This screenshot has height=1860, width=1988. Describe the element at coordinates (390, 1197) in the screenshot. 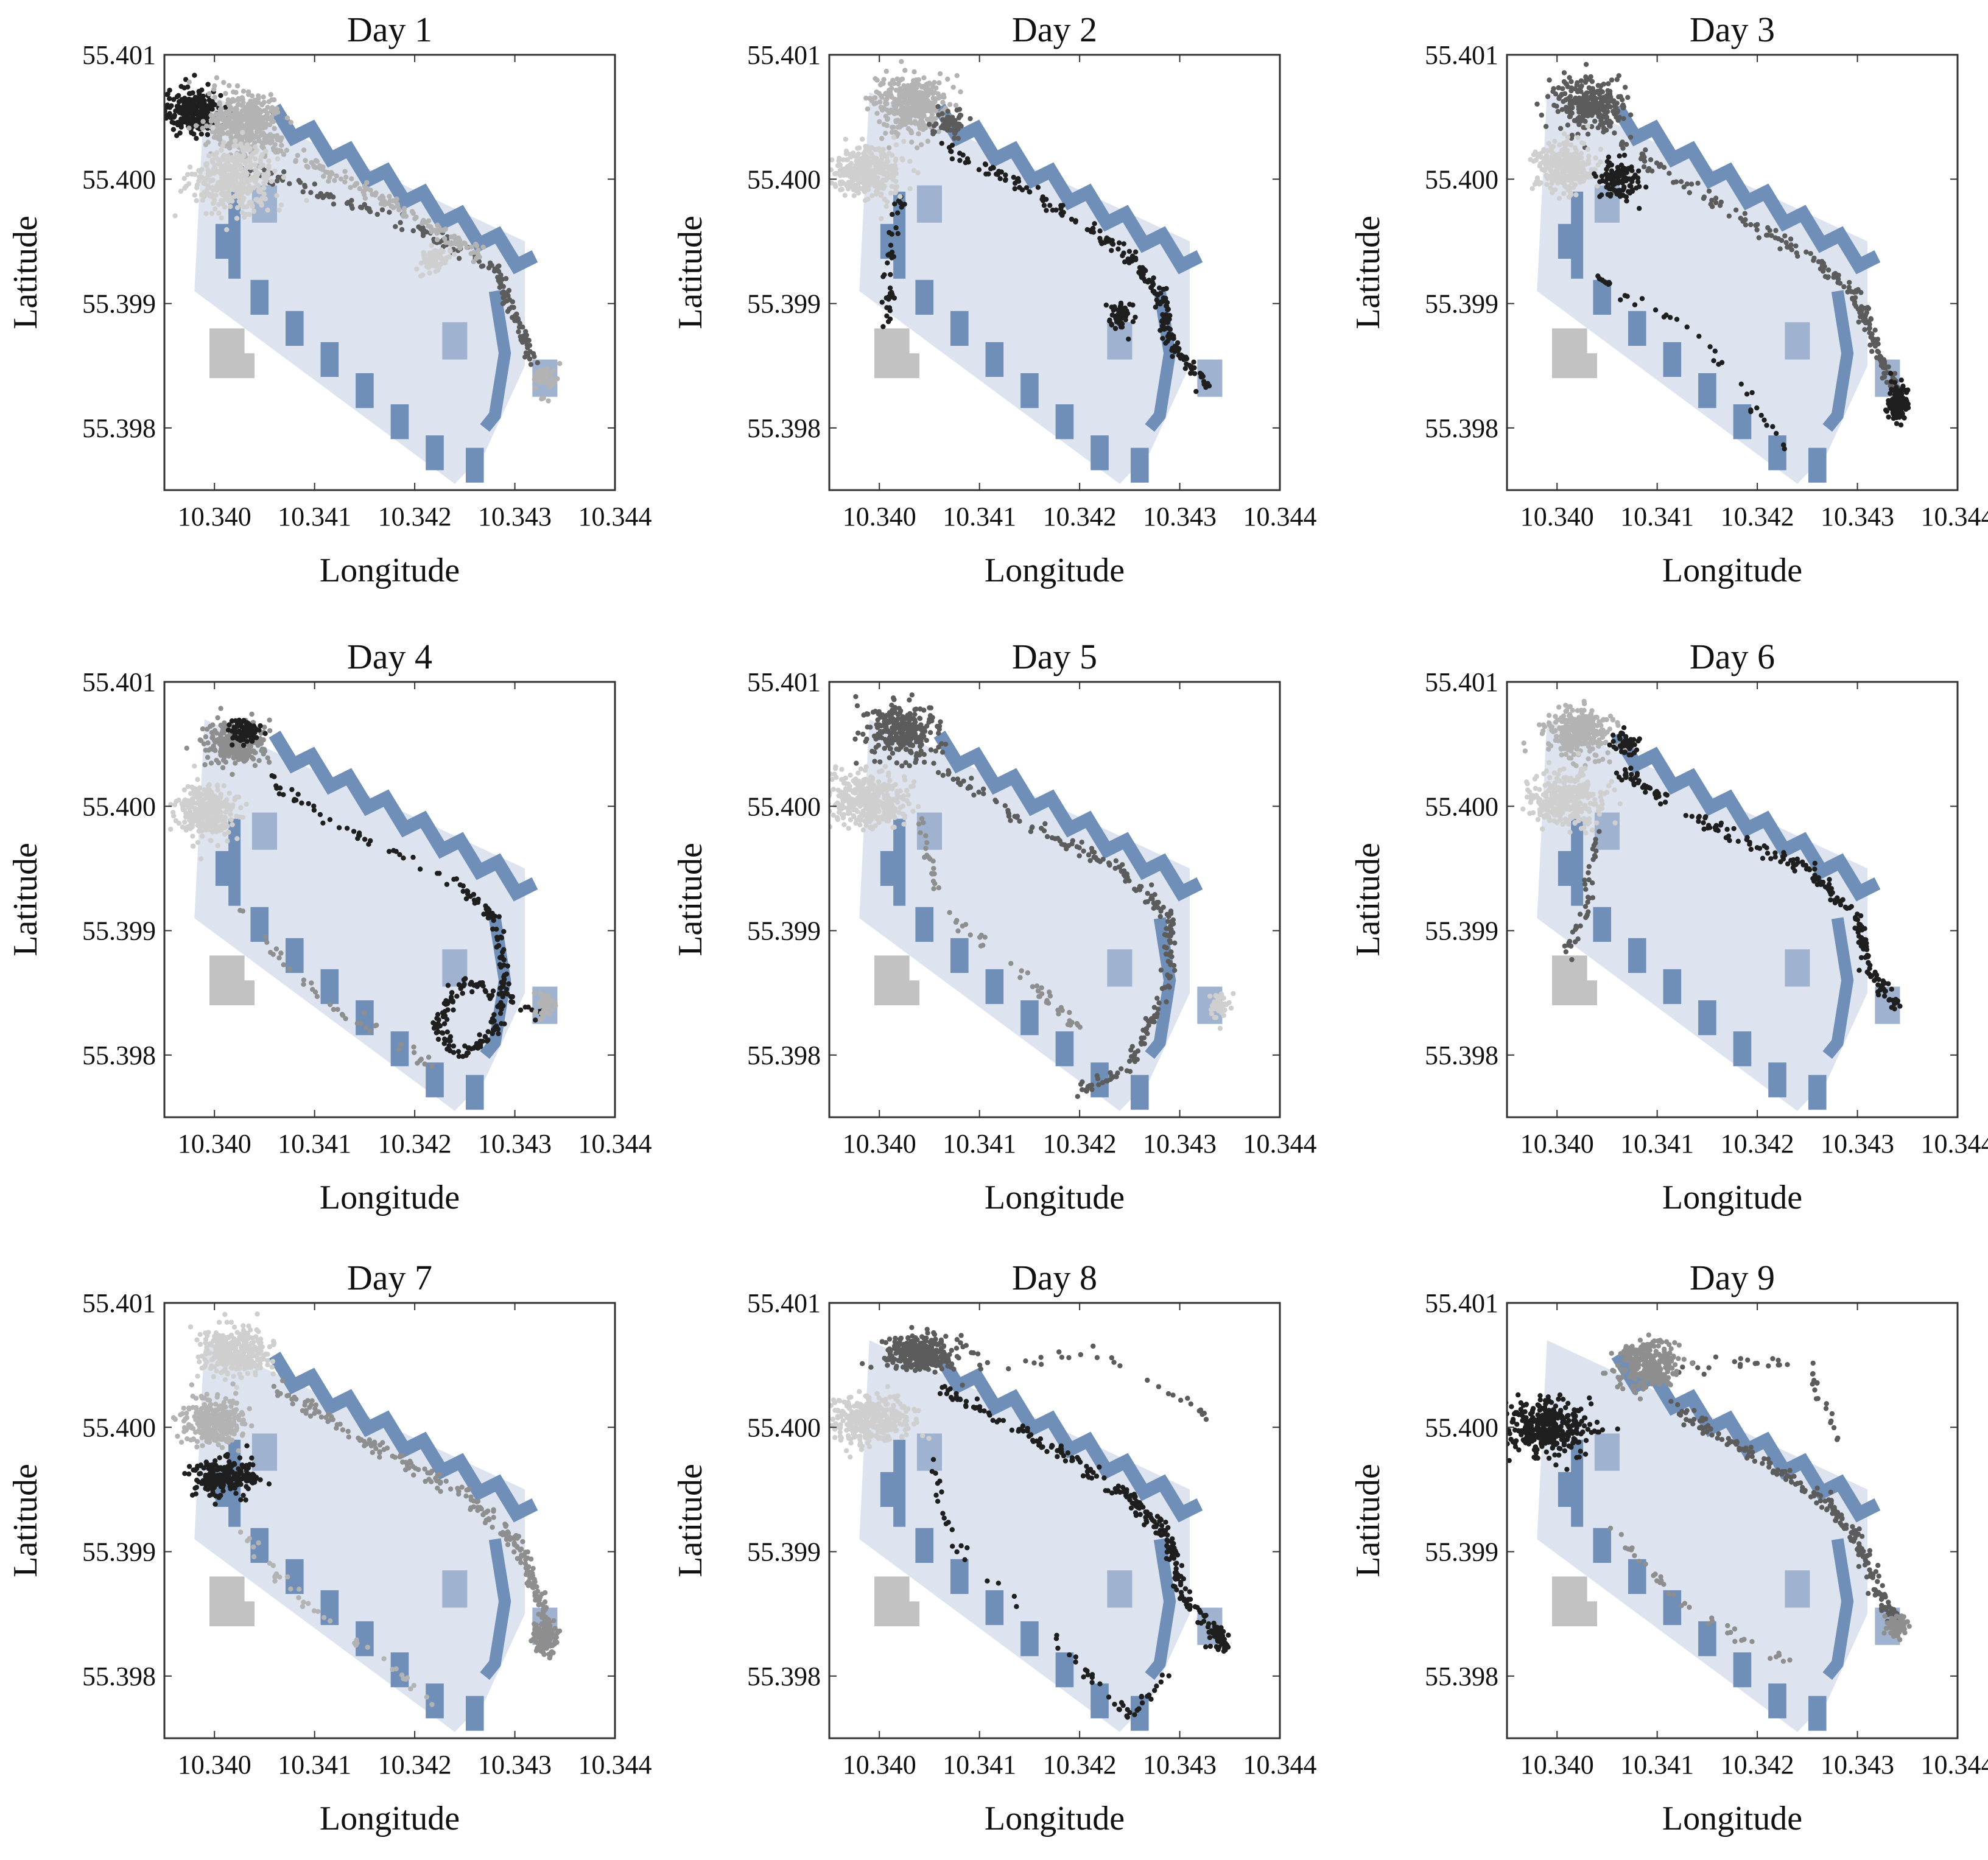

I see `x-axis-label: Longitude` at that location.